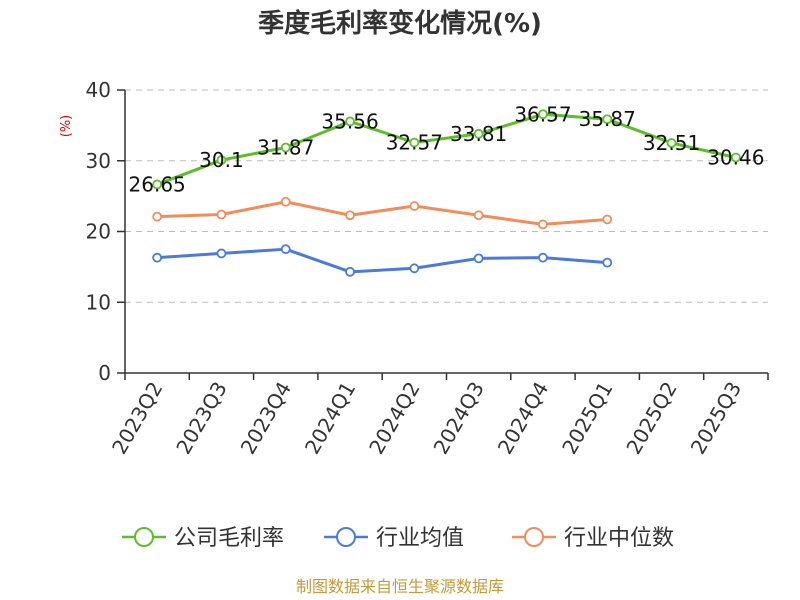  What do you see at coordinates (716, 418) in the screenshot?
I see `x-tick-label: 2025Q3` at bounding box center [716, 418].